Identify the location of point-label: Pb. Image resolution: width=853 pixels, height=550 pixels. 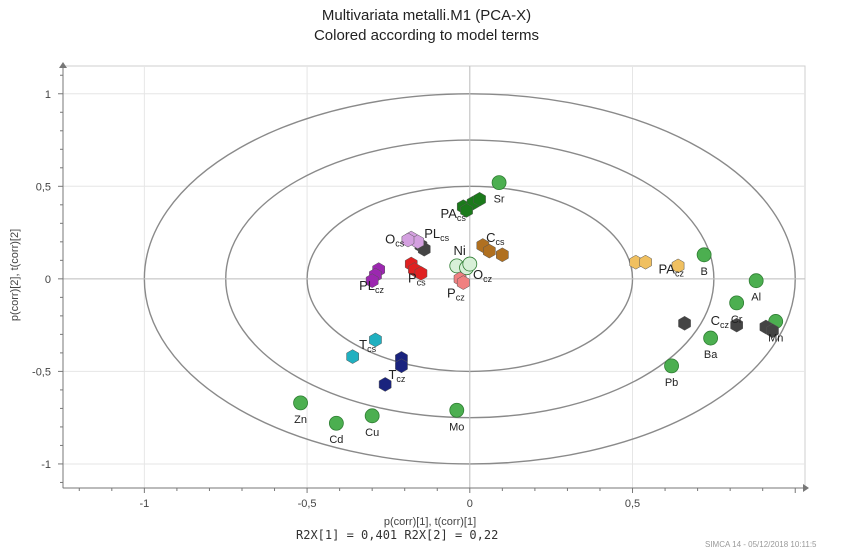
(671, 383).